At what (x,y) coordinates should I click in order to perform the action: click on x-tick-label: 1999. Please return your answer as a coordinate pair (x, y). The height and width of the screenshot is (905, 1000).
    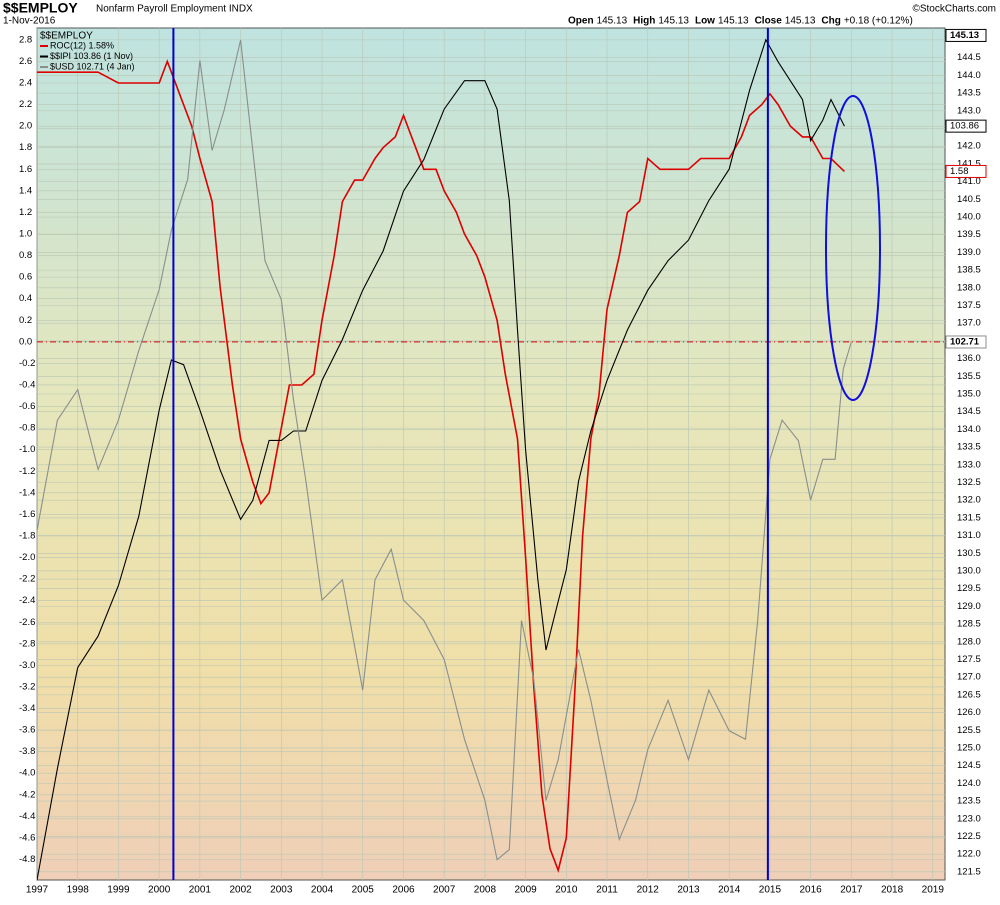
    Looking at the image, I should click on (118, 890).